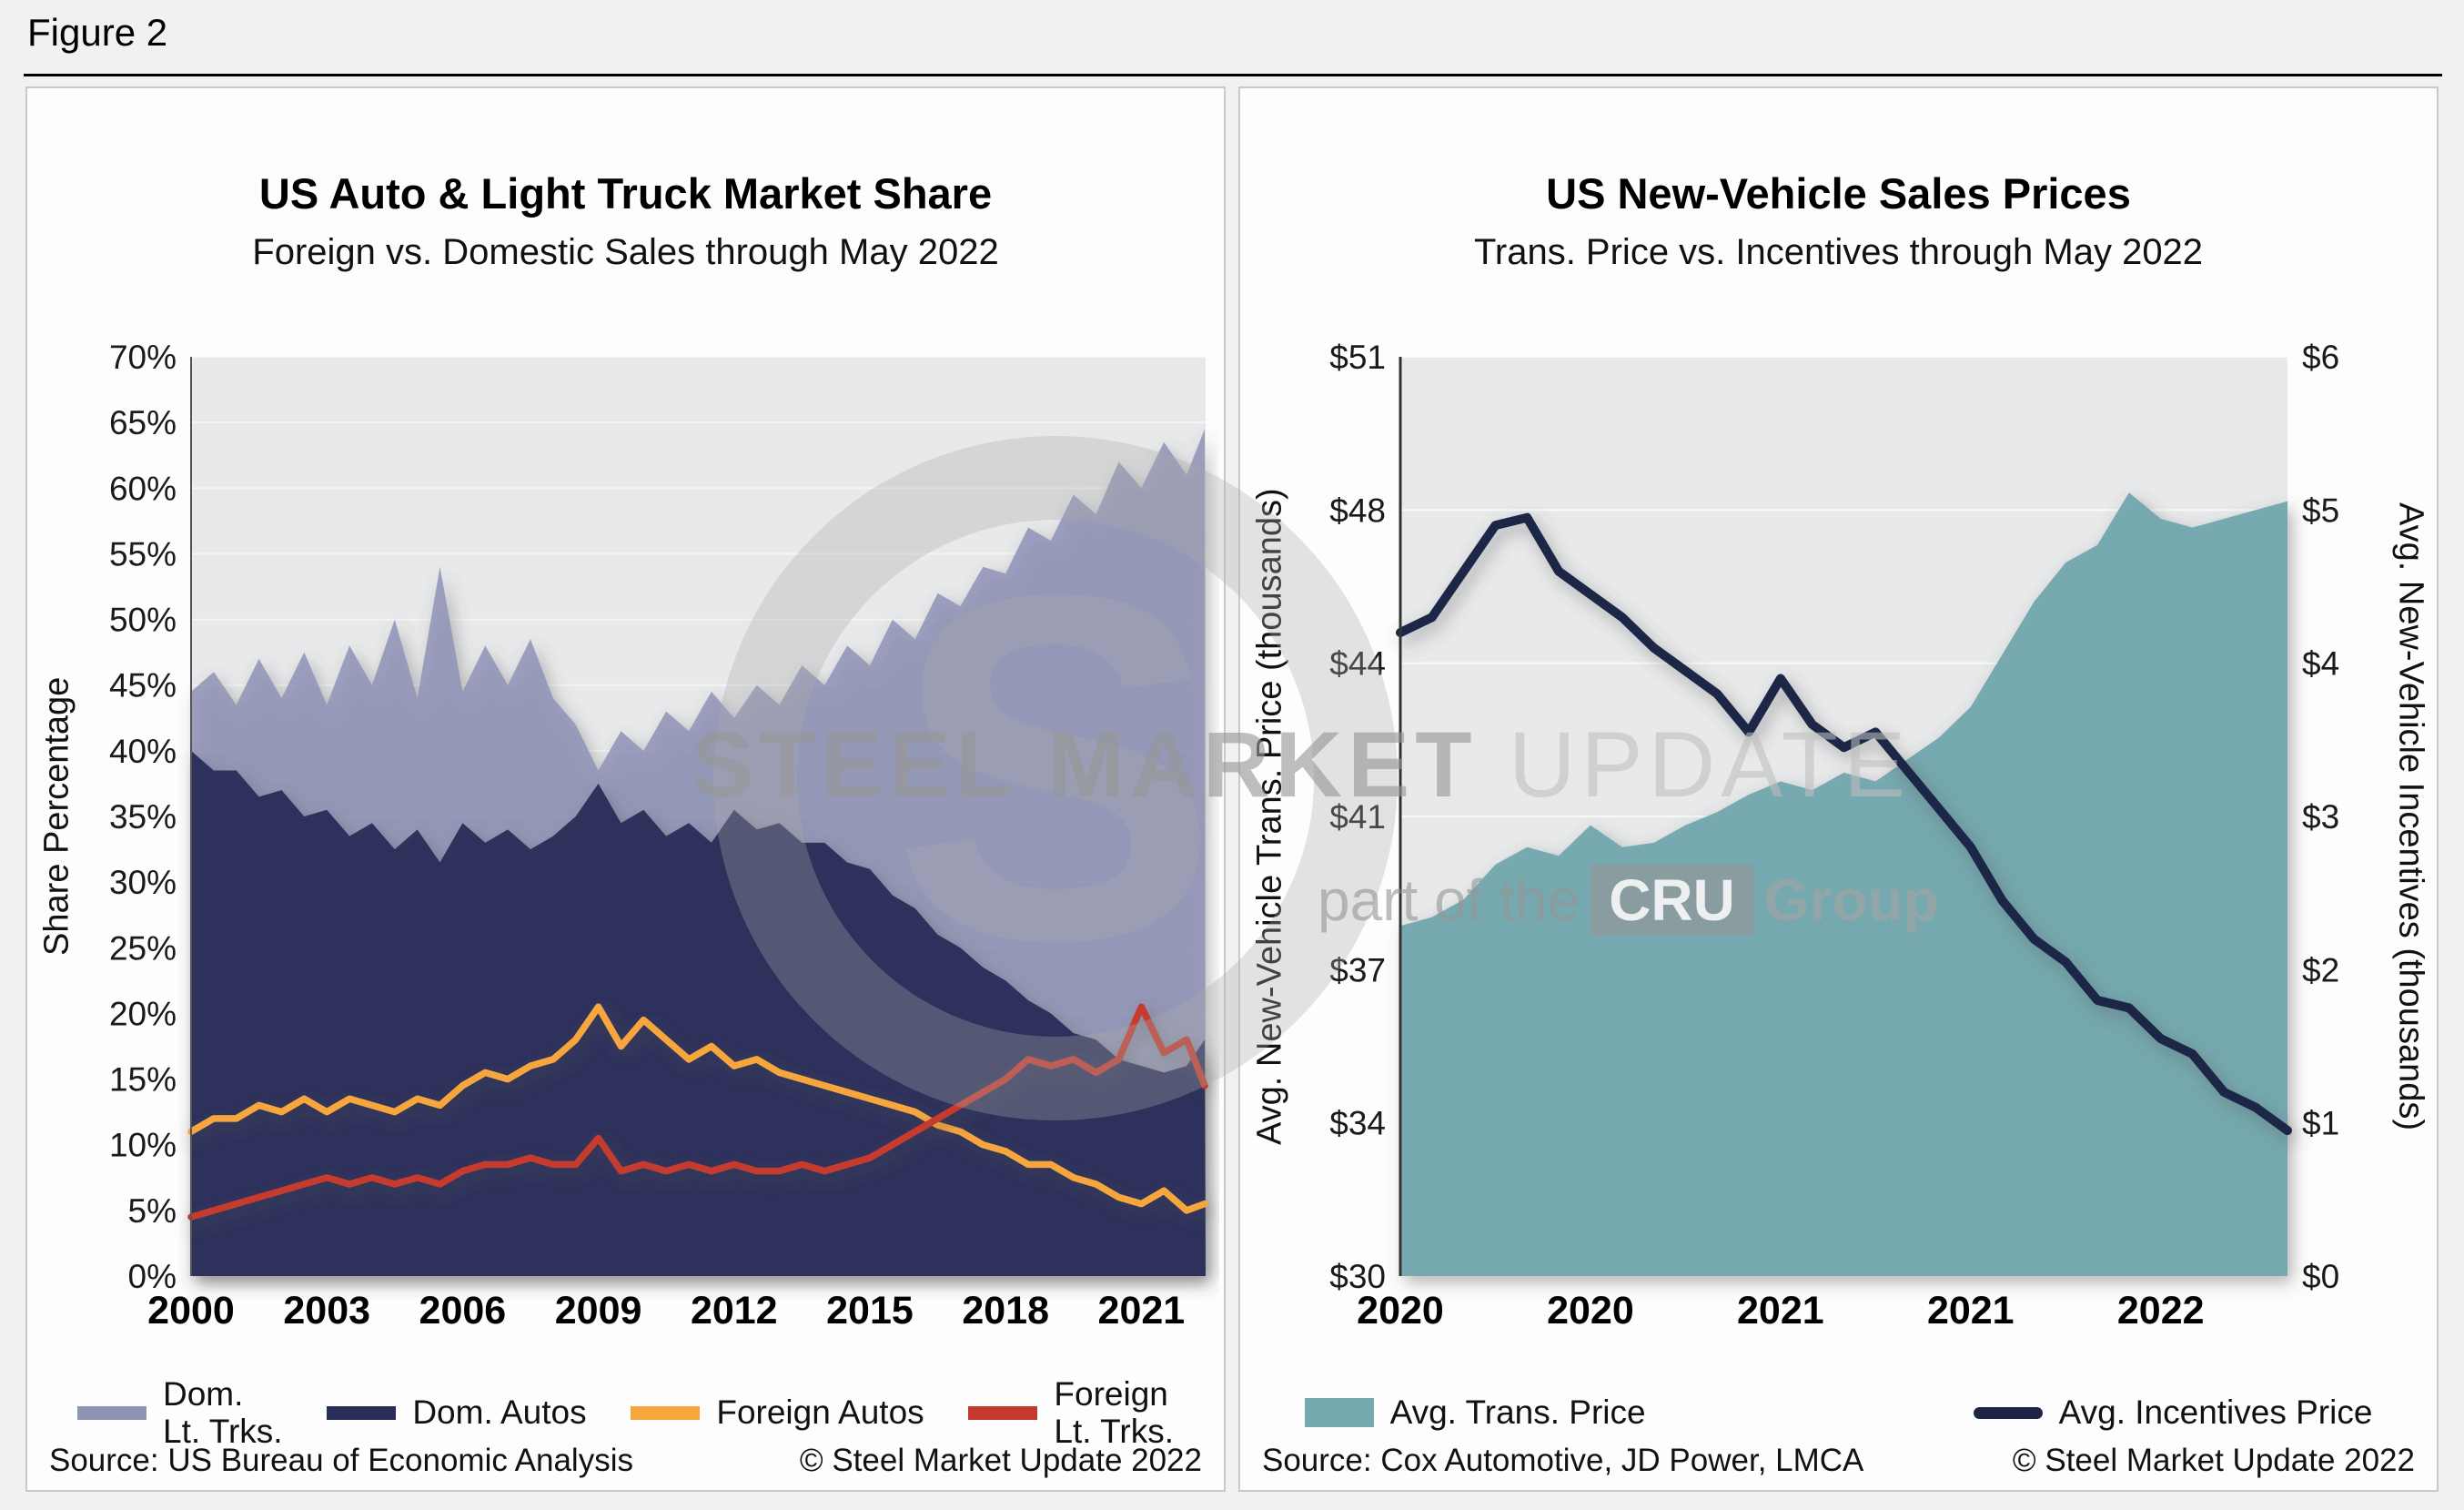 The height and width of the screenshot is (1510, 2464). Describe the element at coordinates (143, 620) in the screenshot. I see `svg-text: 50%` at that location.